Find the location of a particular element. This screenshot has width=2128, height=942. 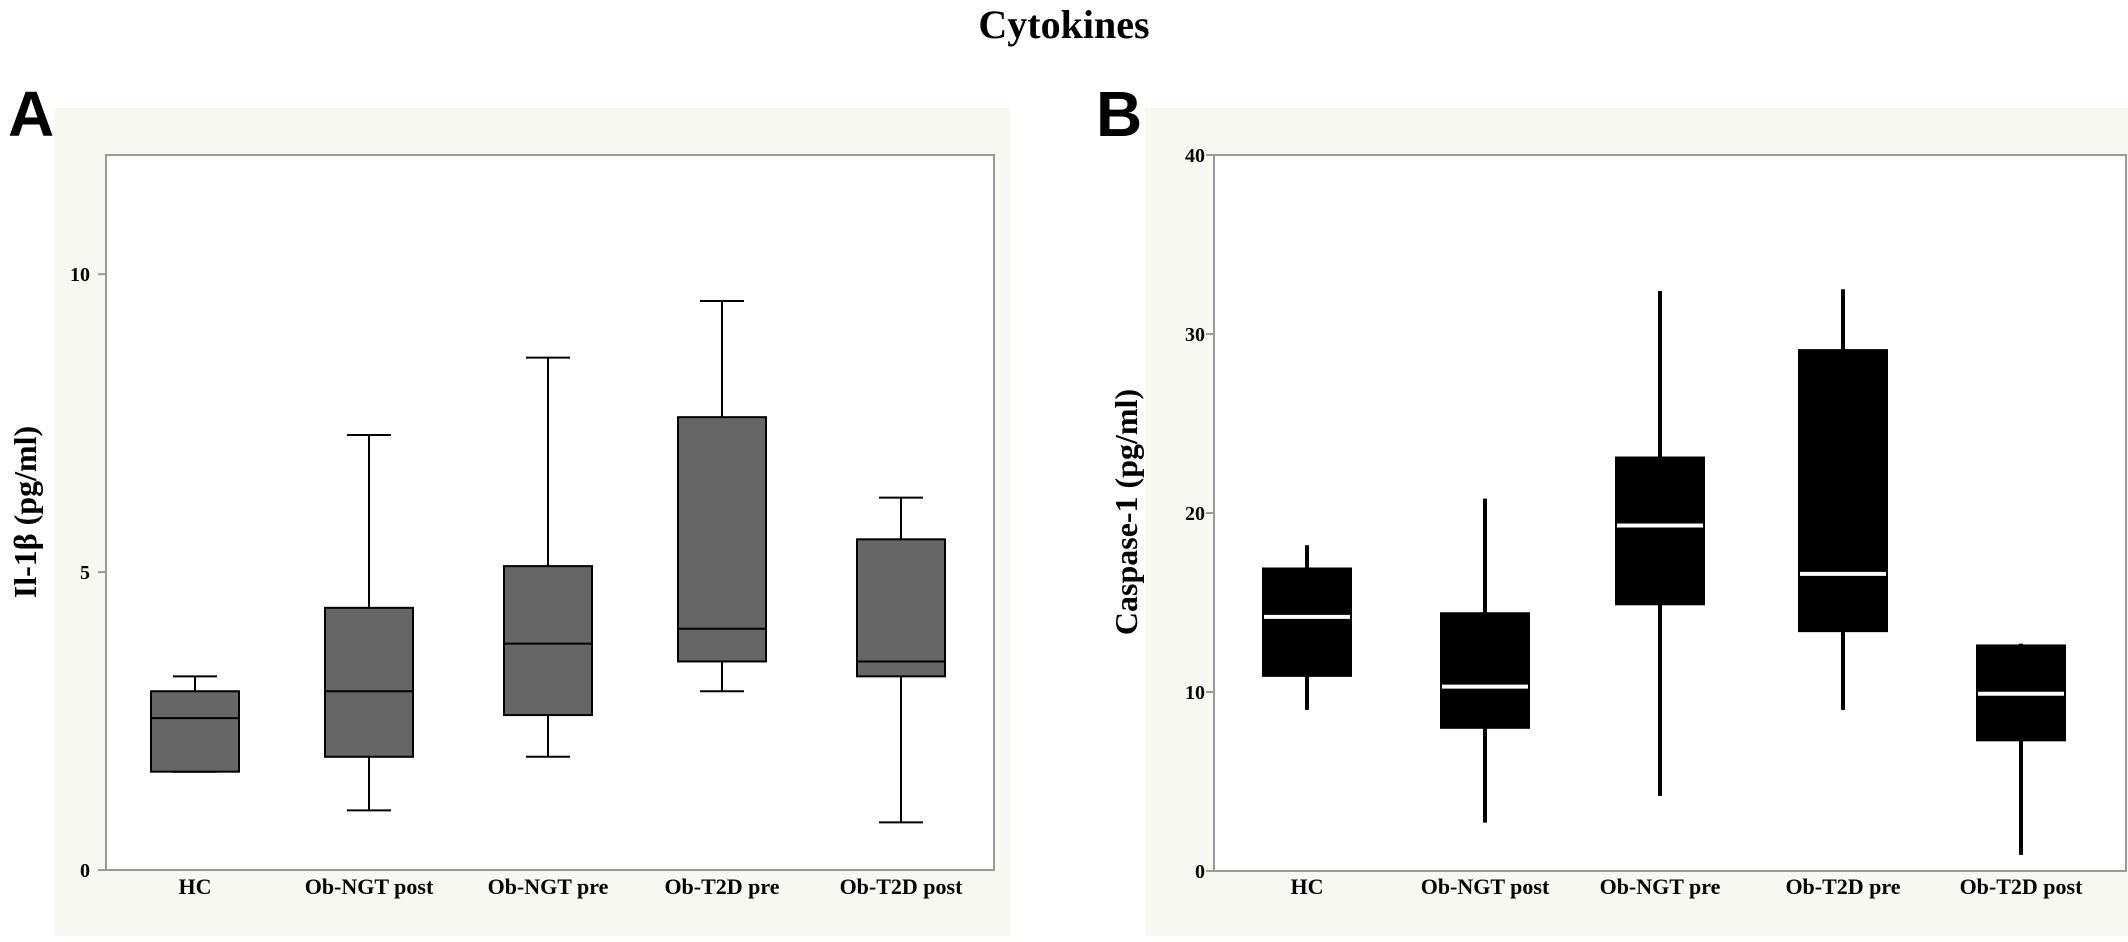

panel-b-y-tick-label: 10 is located at coordinates (1195, 693).